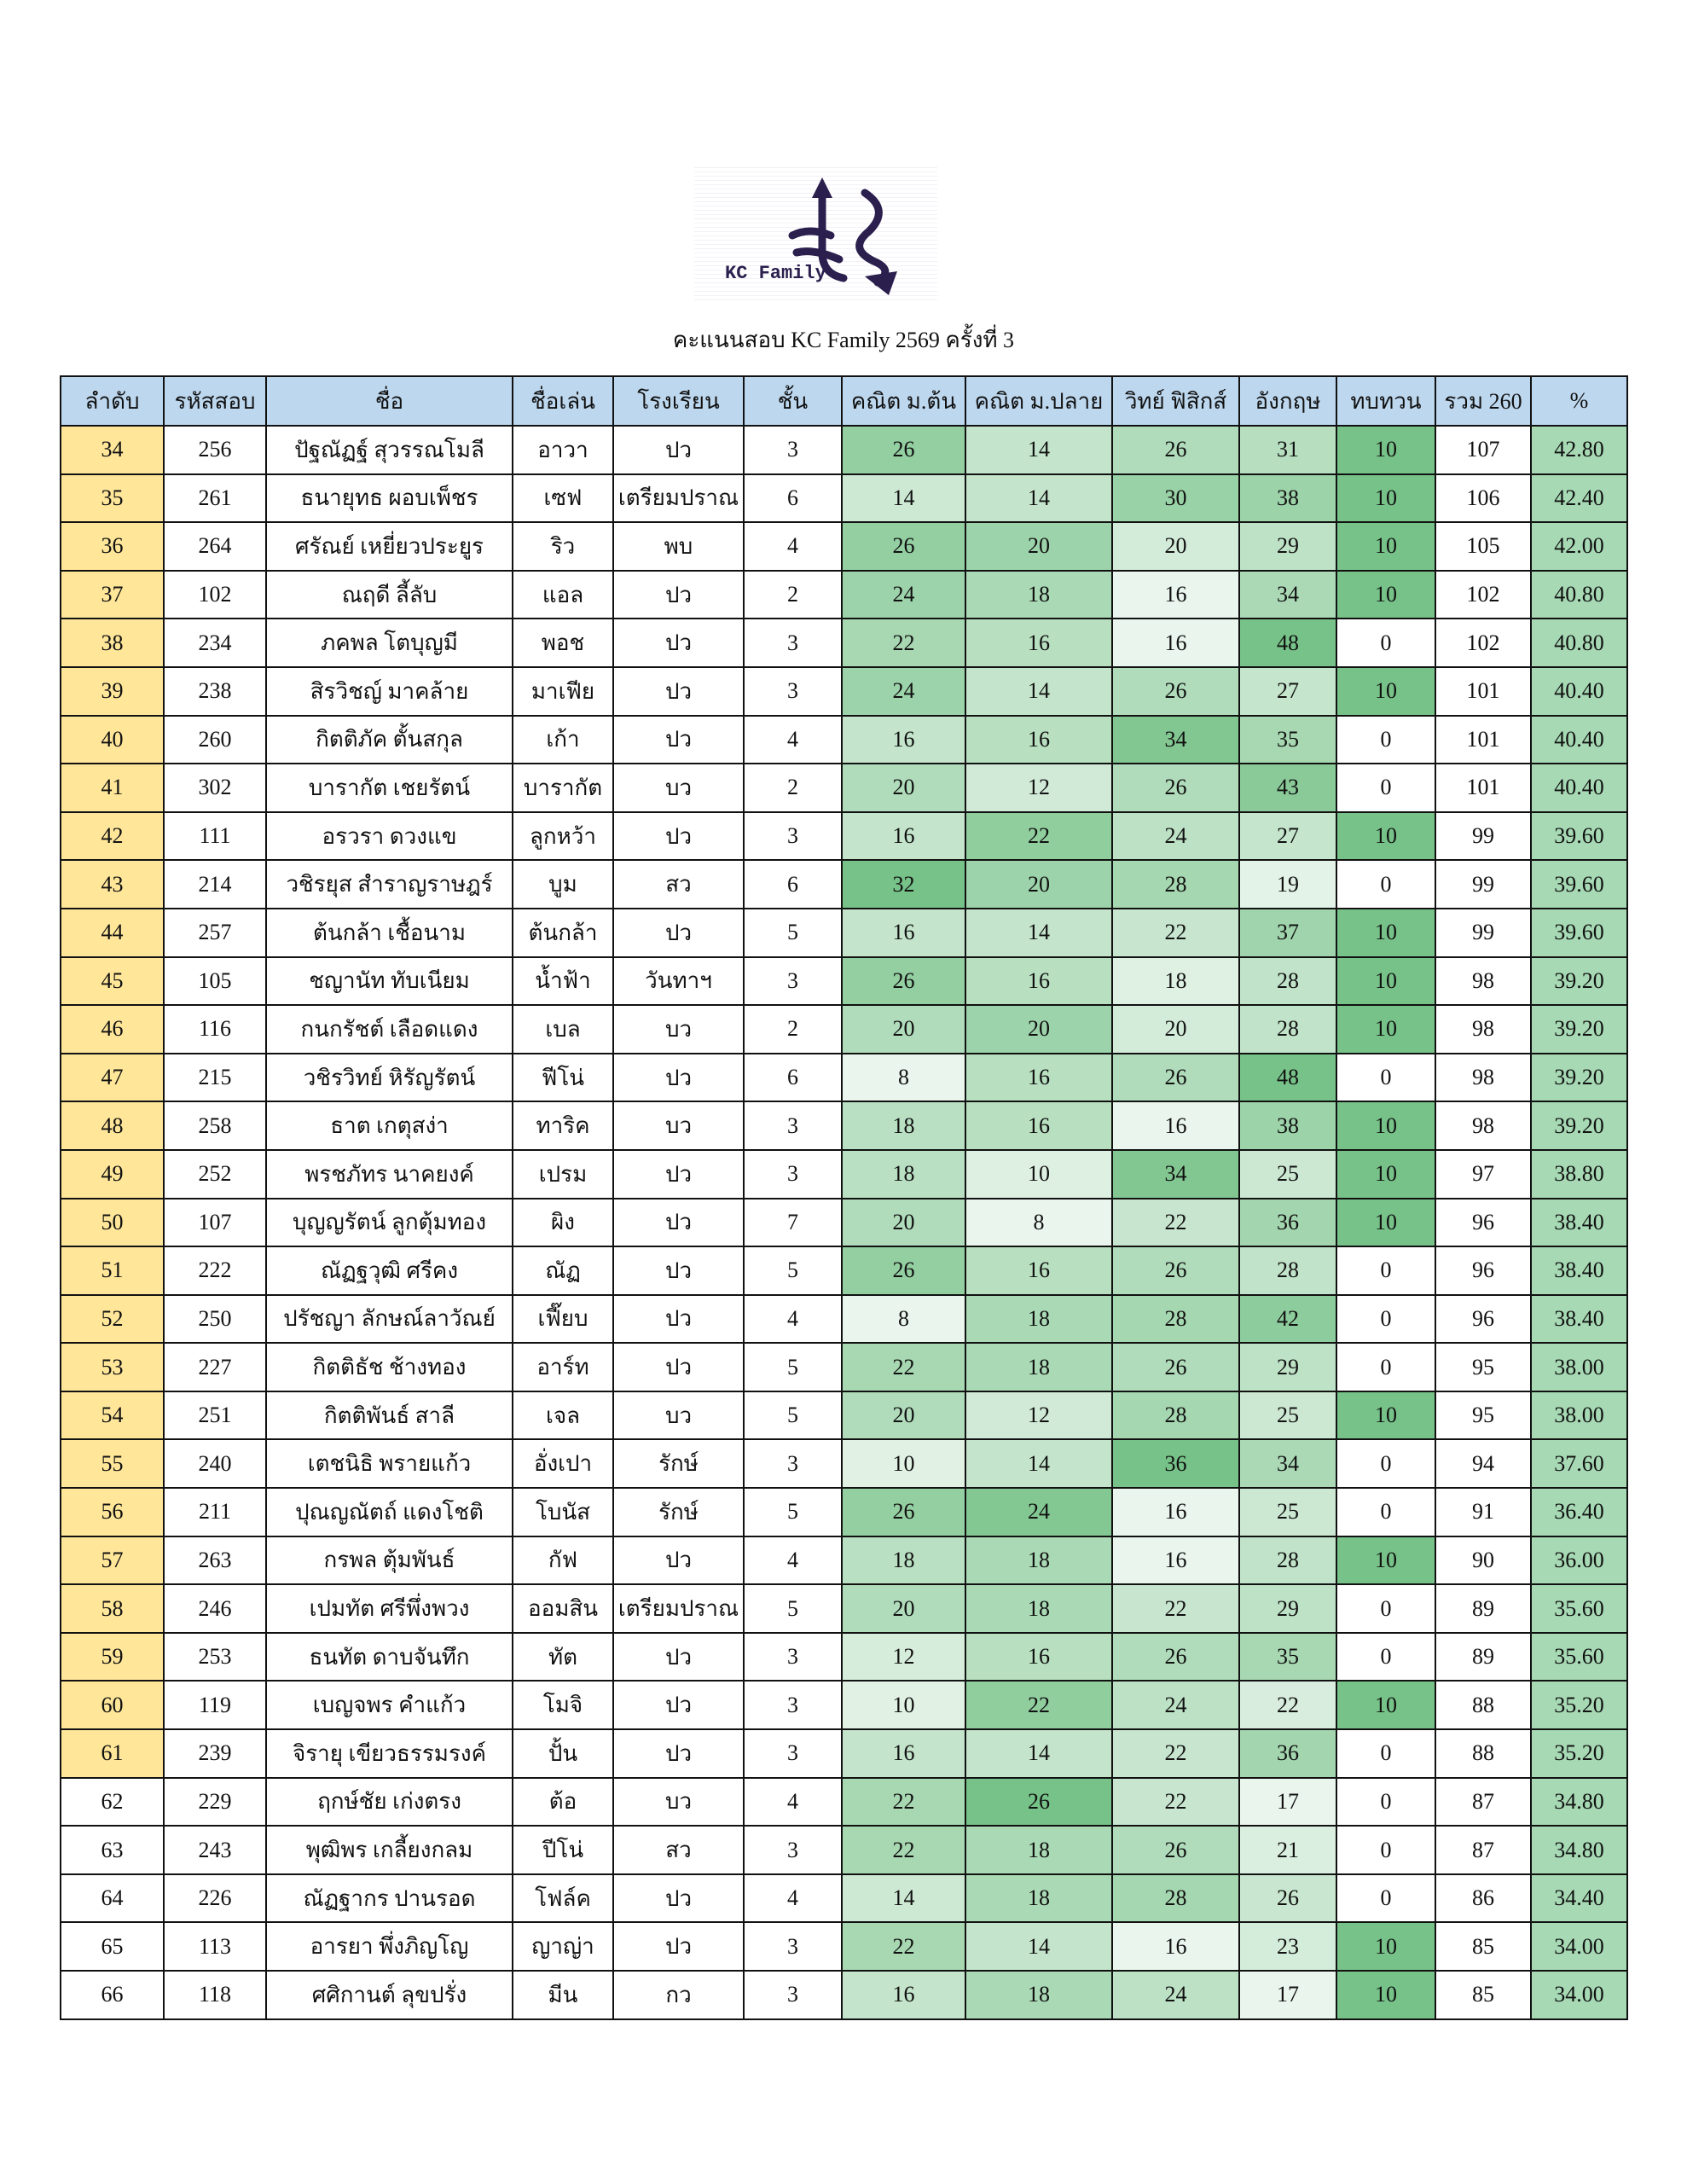  I want to click on cell-exam-id: 263, so click(215, 1560).